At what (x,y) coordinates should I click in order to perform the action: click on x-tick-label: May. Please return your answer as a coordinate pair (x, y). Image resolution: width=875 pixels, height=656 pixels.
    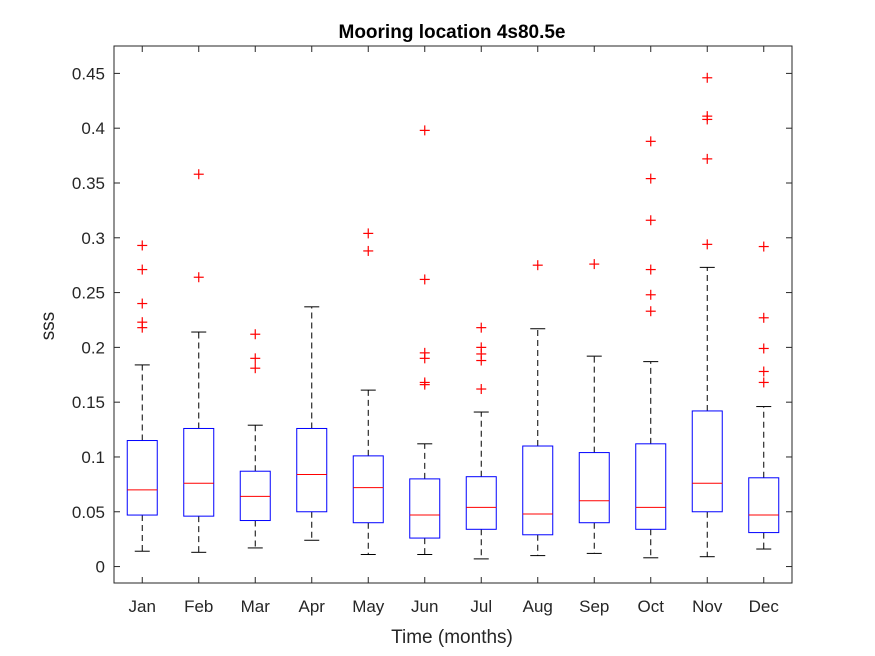
    Looking at the image, I should click on (368, 606).